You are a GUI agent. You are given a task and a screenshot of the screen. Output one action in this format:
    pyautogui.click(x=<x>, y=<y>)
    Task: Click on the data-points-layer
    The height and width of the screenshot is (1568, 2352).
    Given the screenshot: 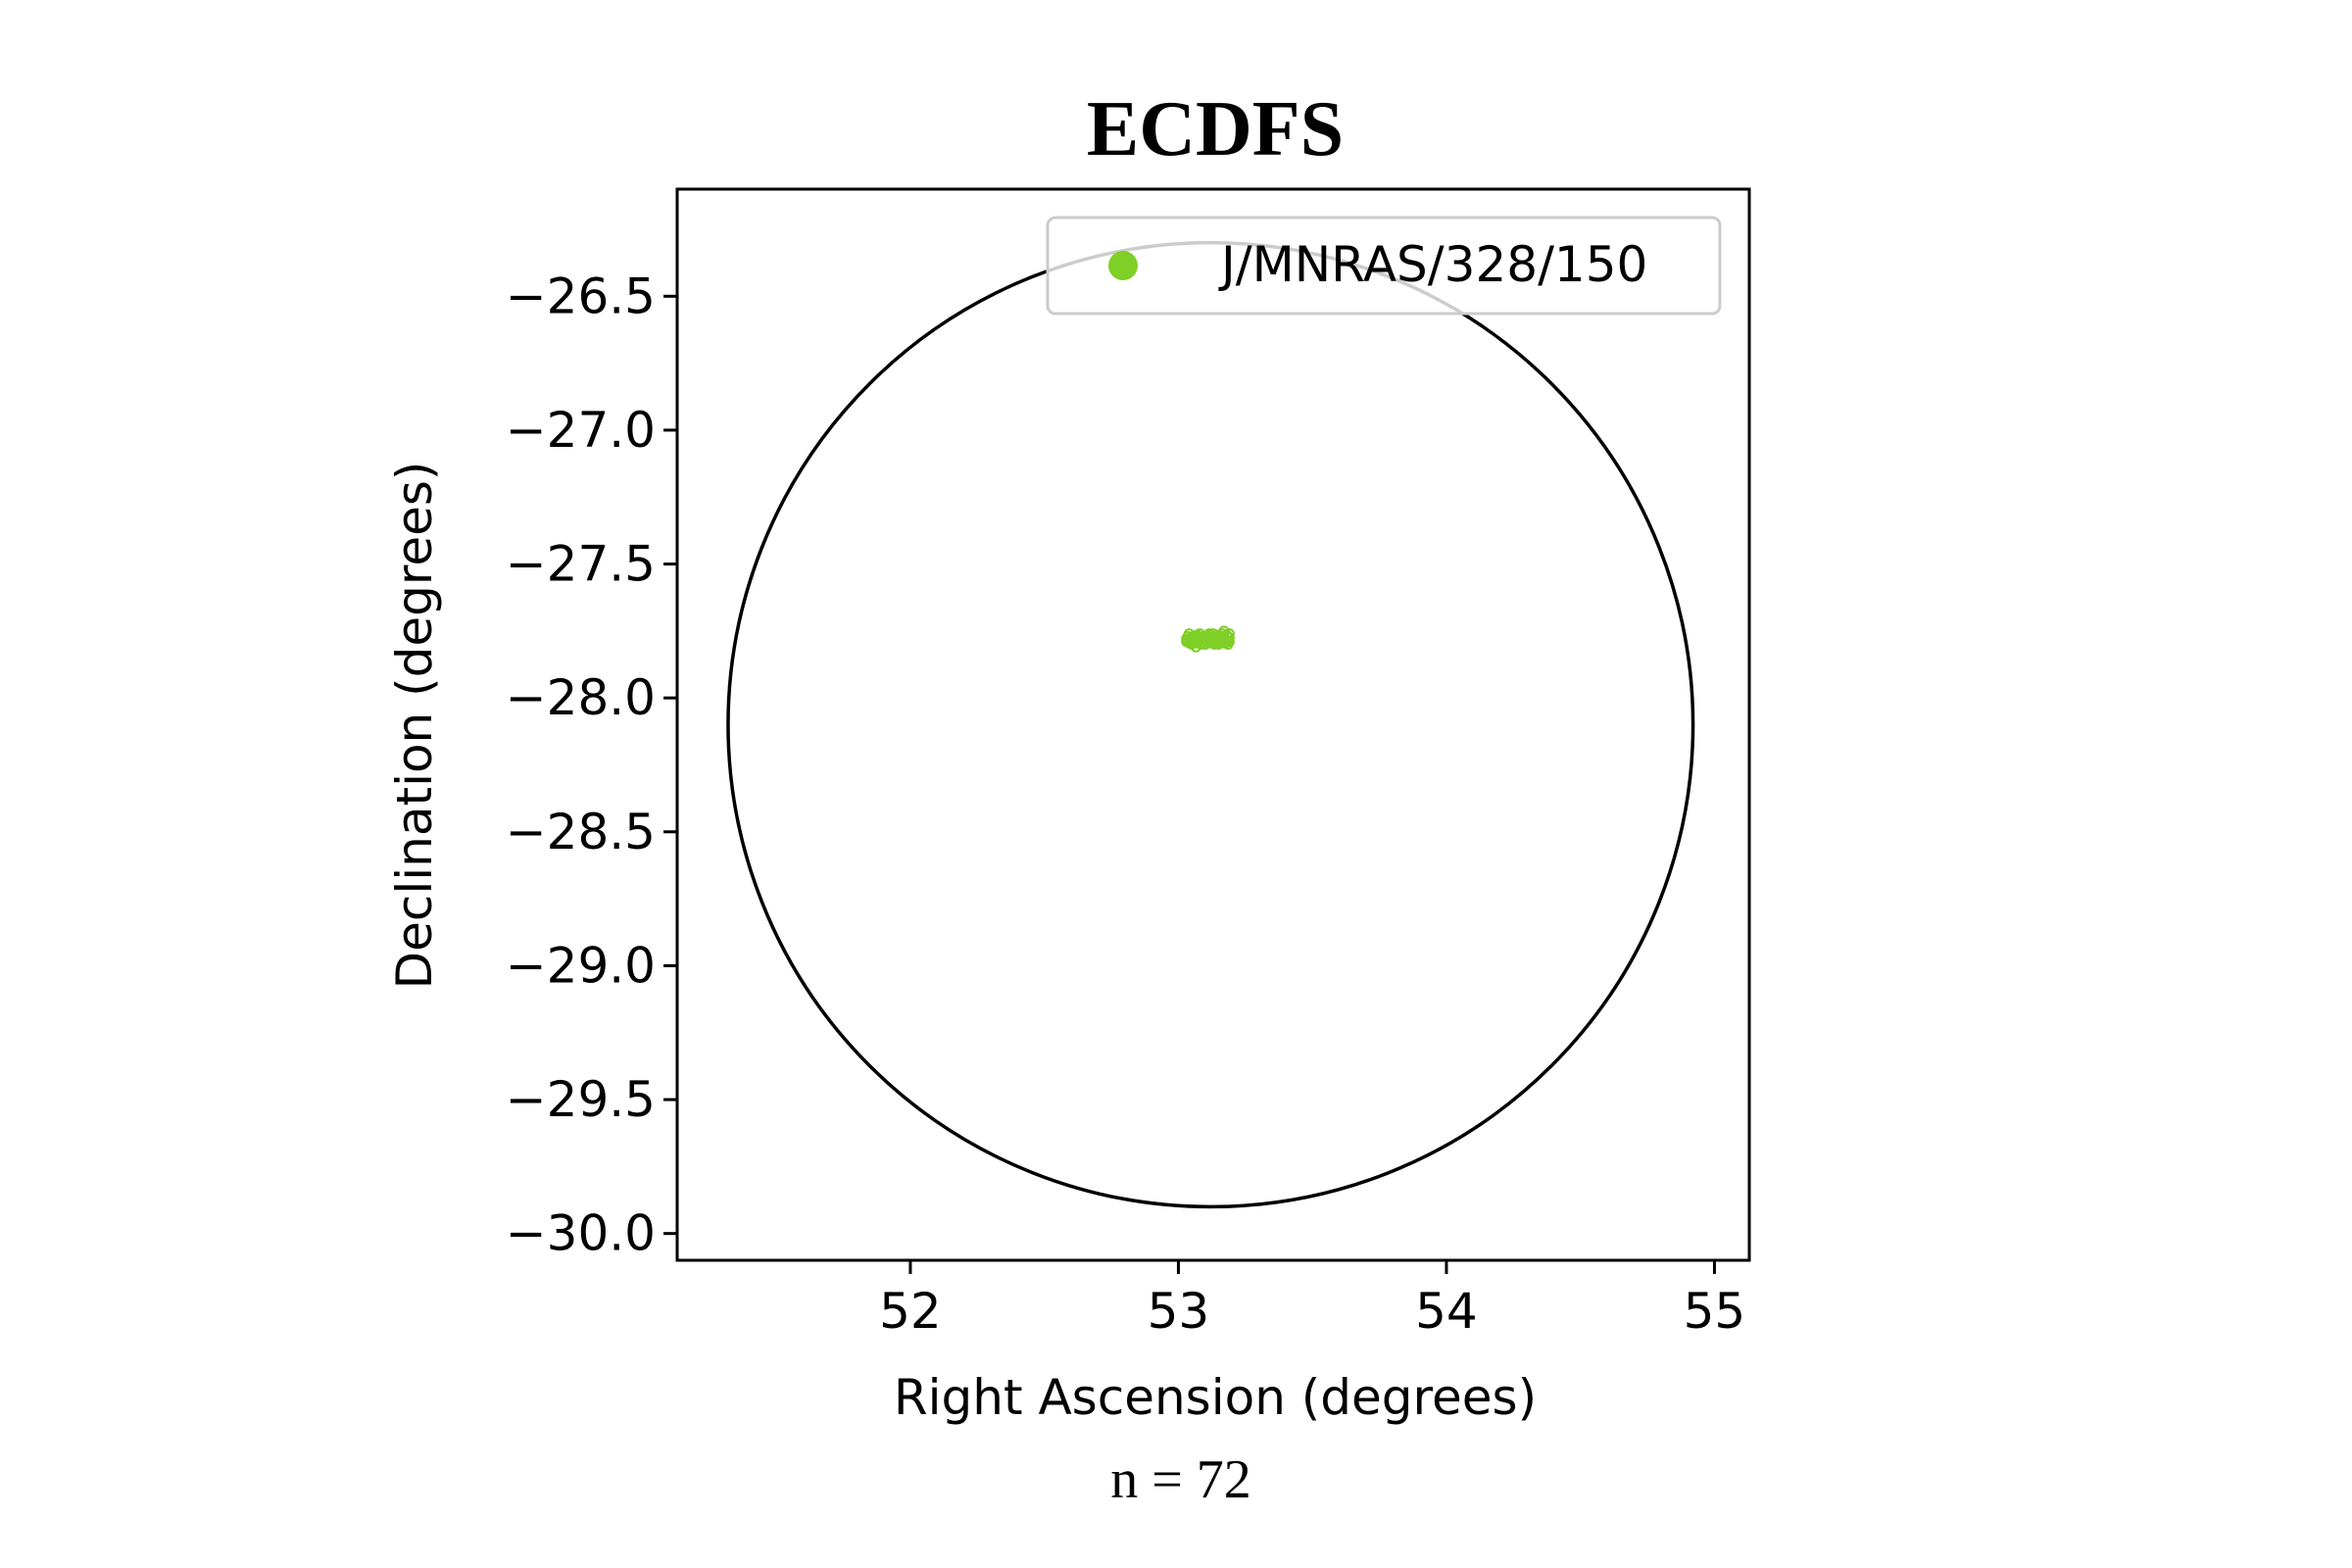 What is the action you would take?
    pyautogui.click(x=1208, y=639)
    